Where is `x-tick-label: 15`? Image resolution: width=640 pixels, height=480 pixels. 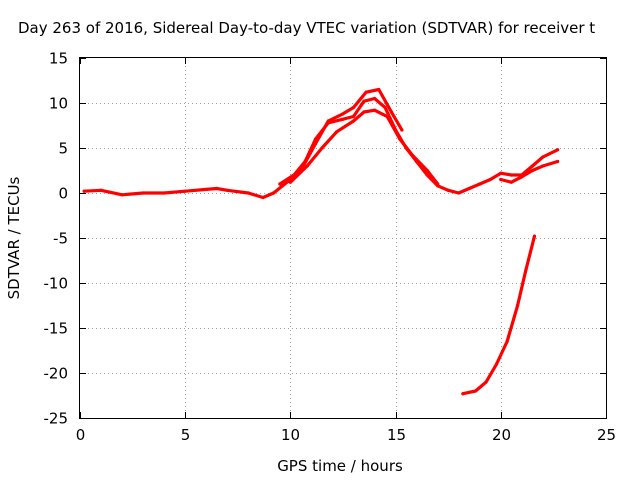 x-tick-label: 15 is located at coordinates (396, 435).